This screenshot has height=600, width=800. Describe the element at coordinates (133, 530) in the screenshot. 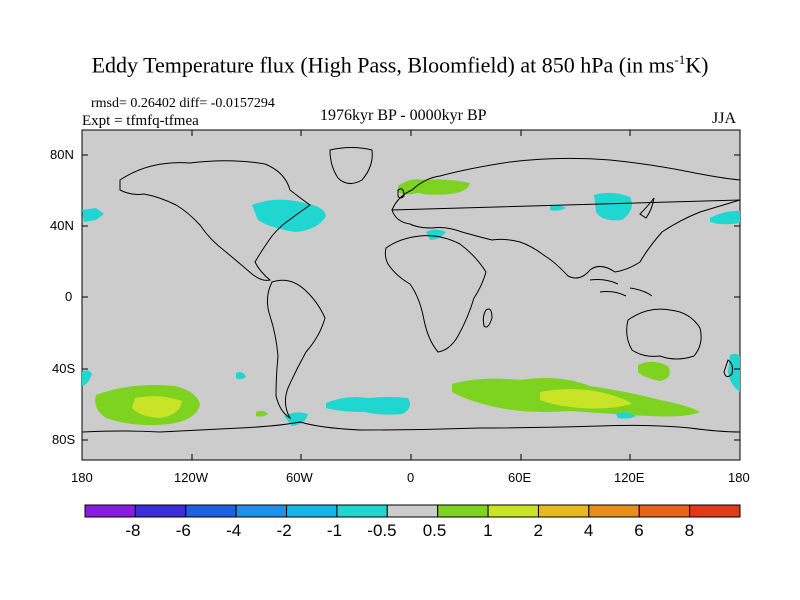

I see `colorbar-label: -8` at that location.